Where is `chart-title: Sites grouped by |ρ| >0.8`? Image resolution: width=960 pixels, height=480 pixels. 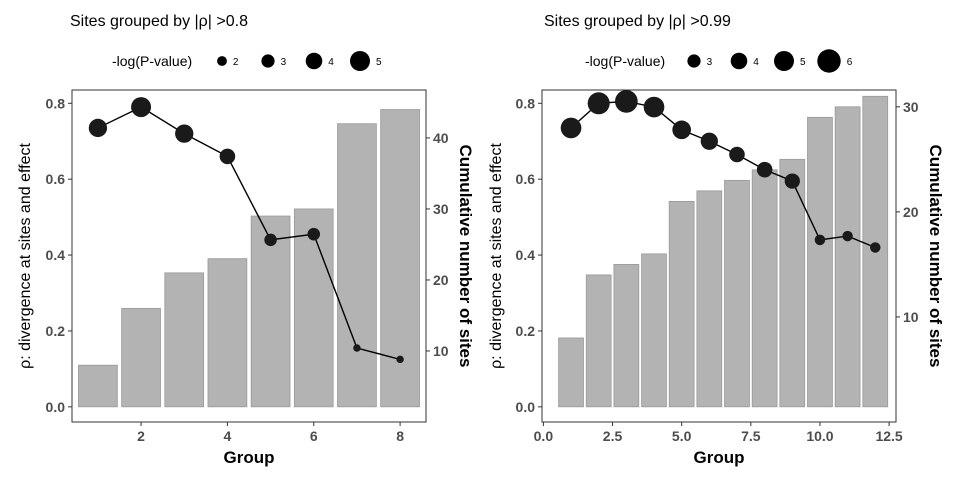
chart-title: Sites grouped by |ρ| >0.8 is located at coordinates (159, 21).